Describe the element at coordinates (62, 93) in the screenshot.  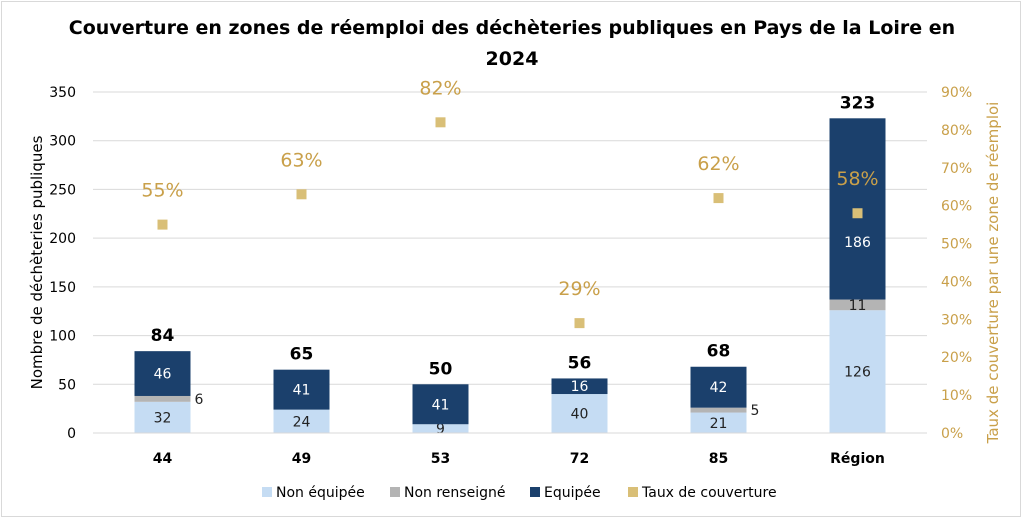
I see `y-tick-label: 350` at that location.